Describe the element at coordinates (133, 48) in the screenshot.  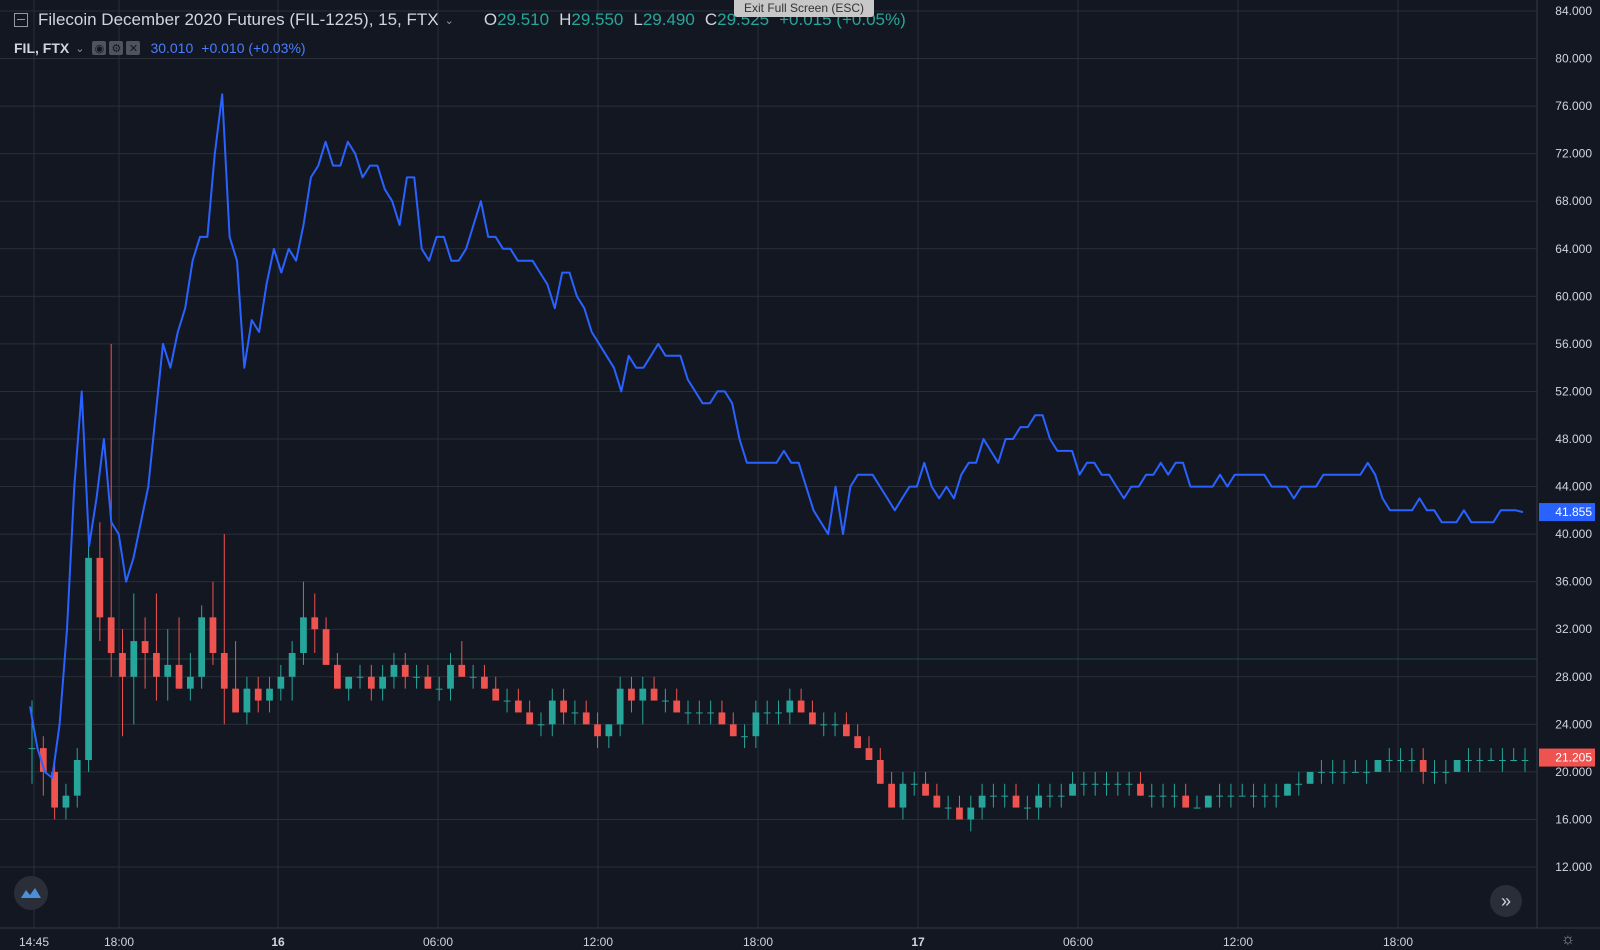
I see `close-icon: ✕` at that location.